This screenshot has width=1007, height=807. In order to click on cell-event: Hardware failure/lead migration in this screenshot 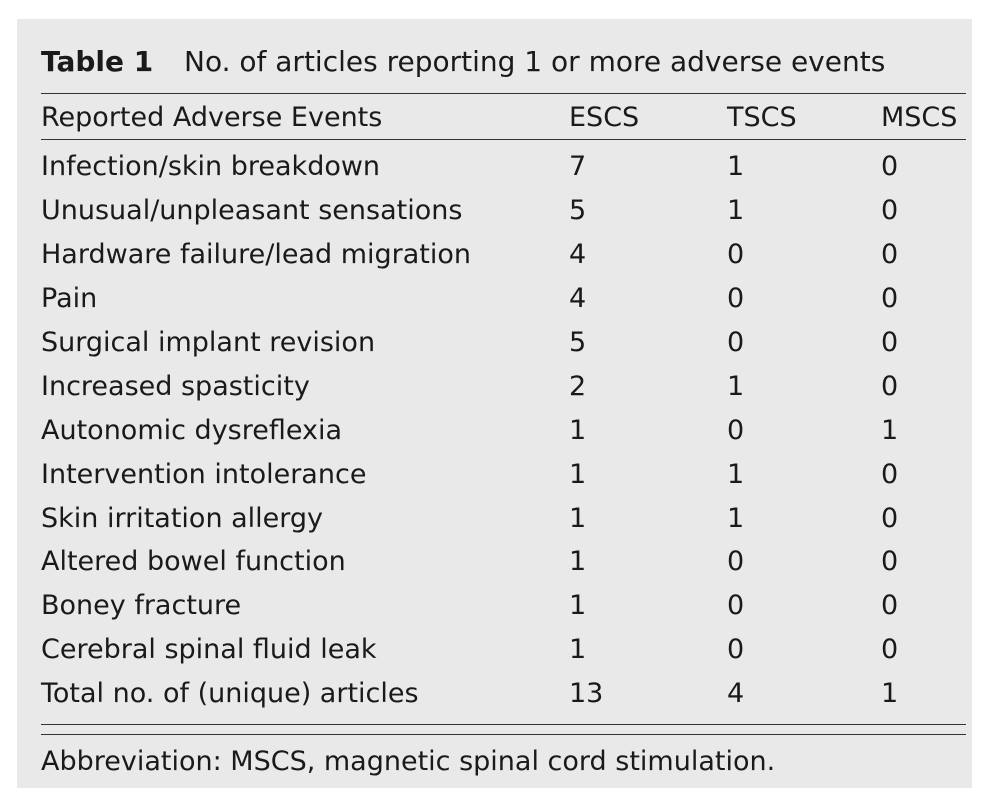, I will do `click(256, 255)`.